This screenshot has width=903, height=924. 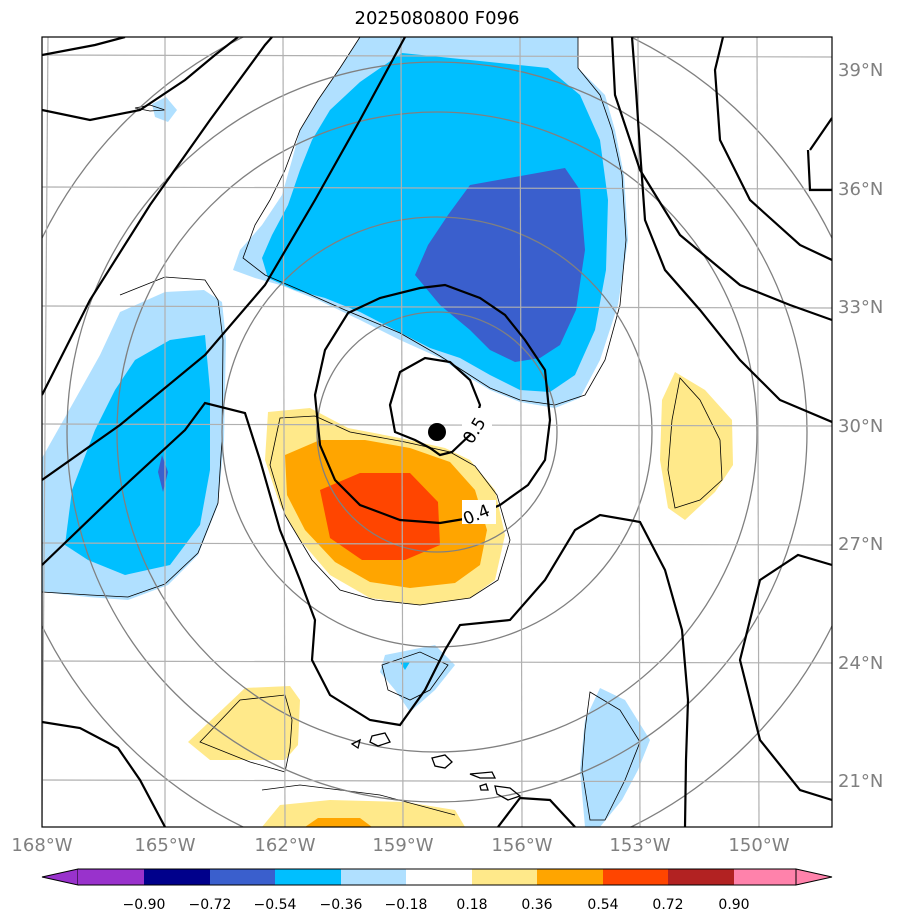 I want to click on colorbar-extend-high, so click(x=814, y=877).